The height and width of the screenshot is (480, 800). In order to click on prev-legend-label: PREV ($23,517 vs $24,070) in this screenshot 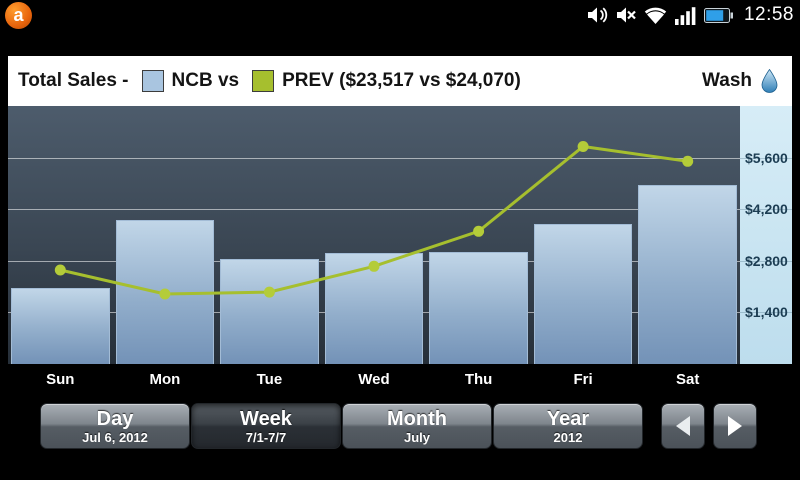, I will do `click(401, 80)`.